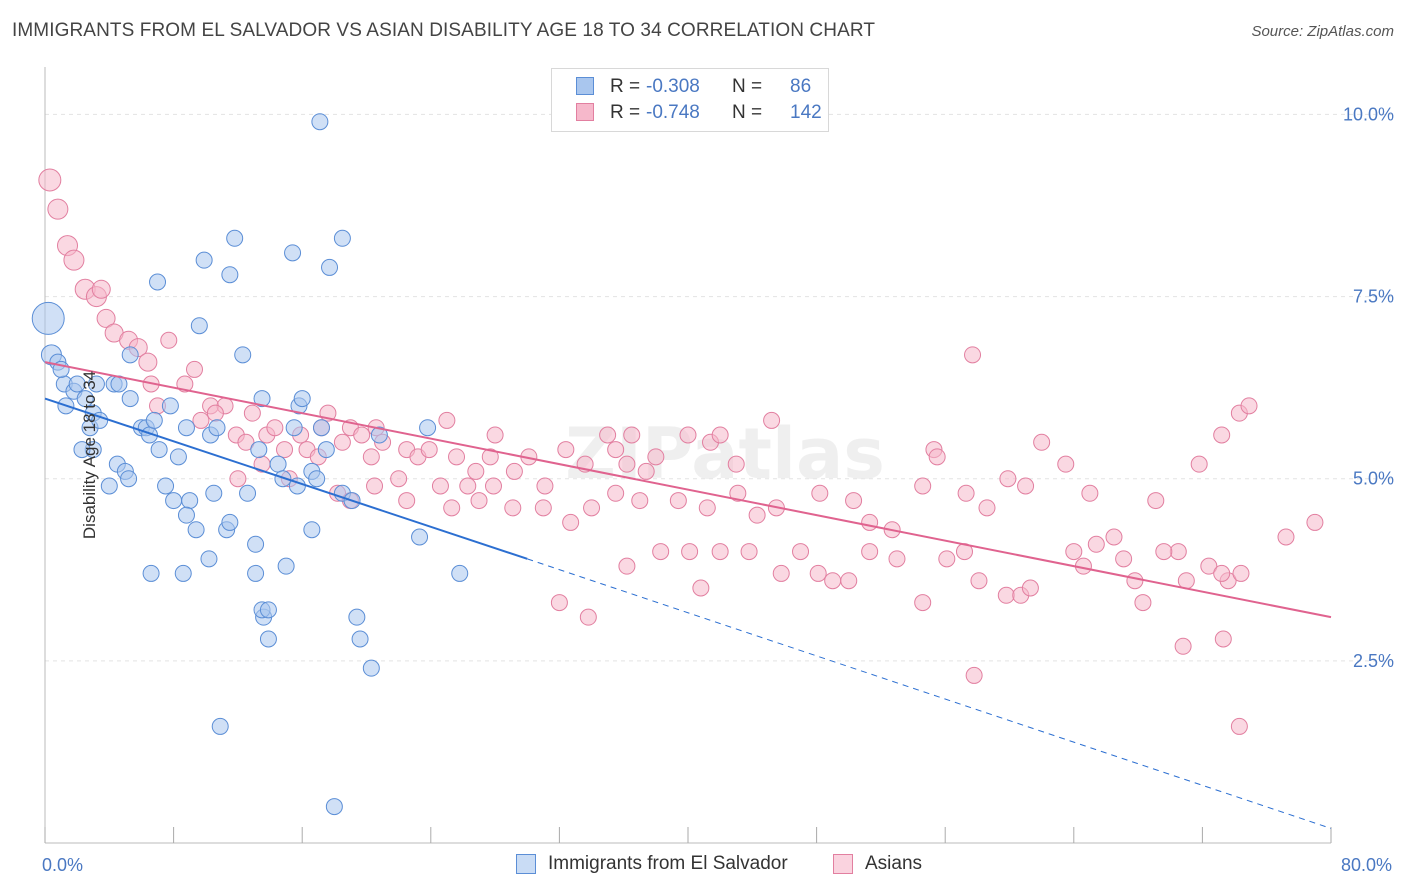 This screenshot has width=1406, height=892. I want to click on x-tick-label-max: 80.0%, so click(1366, 865).